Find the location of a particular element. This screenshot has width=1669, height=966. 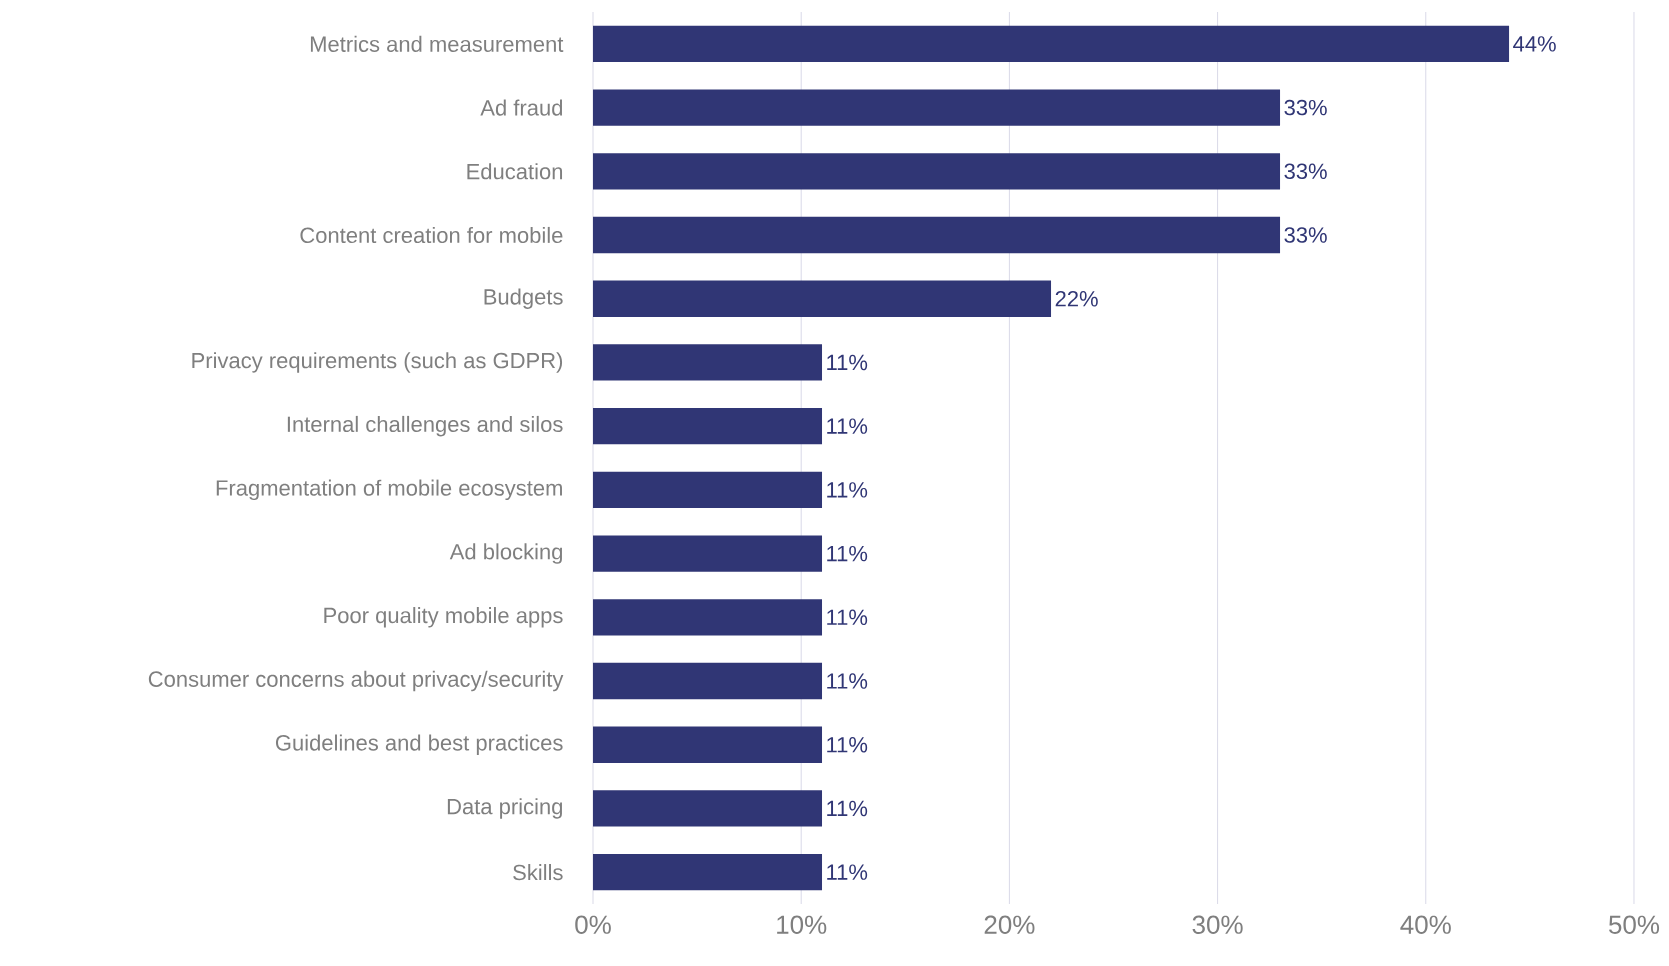

y-tick-label: Internal challenges and silos is located at coordinates (425, 426).